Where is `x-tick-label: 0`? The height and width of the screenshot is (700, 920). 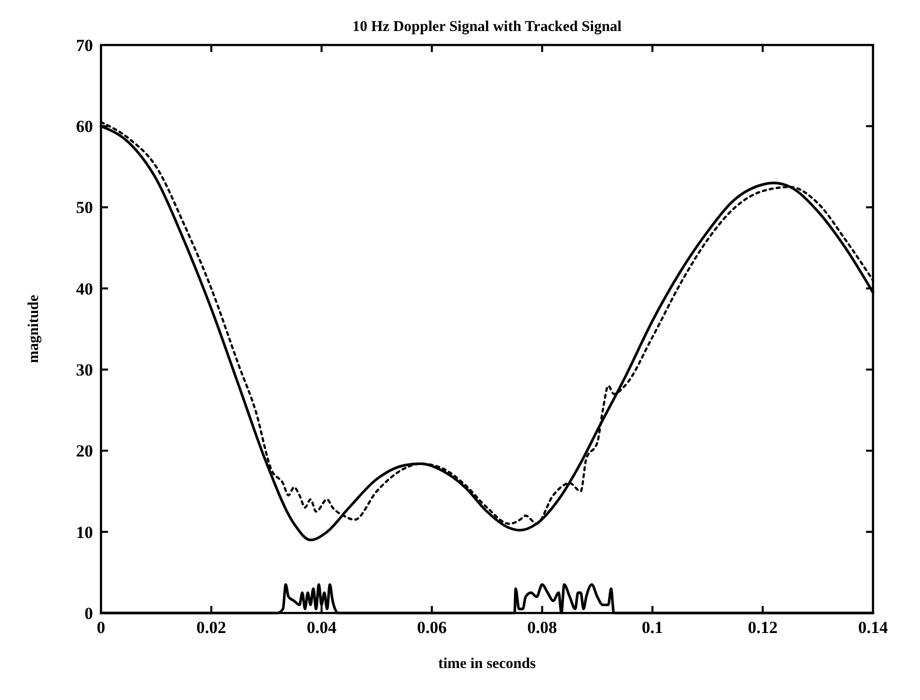
x-tick-label: 0 is located at coordinates (101, 627).